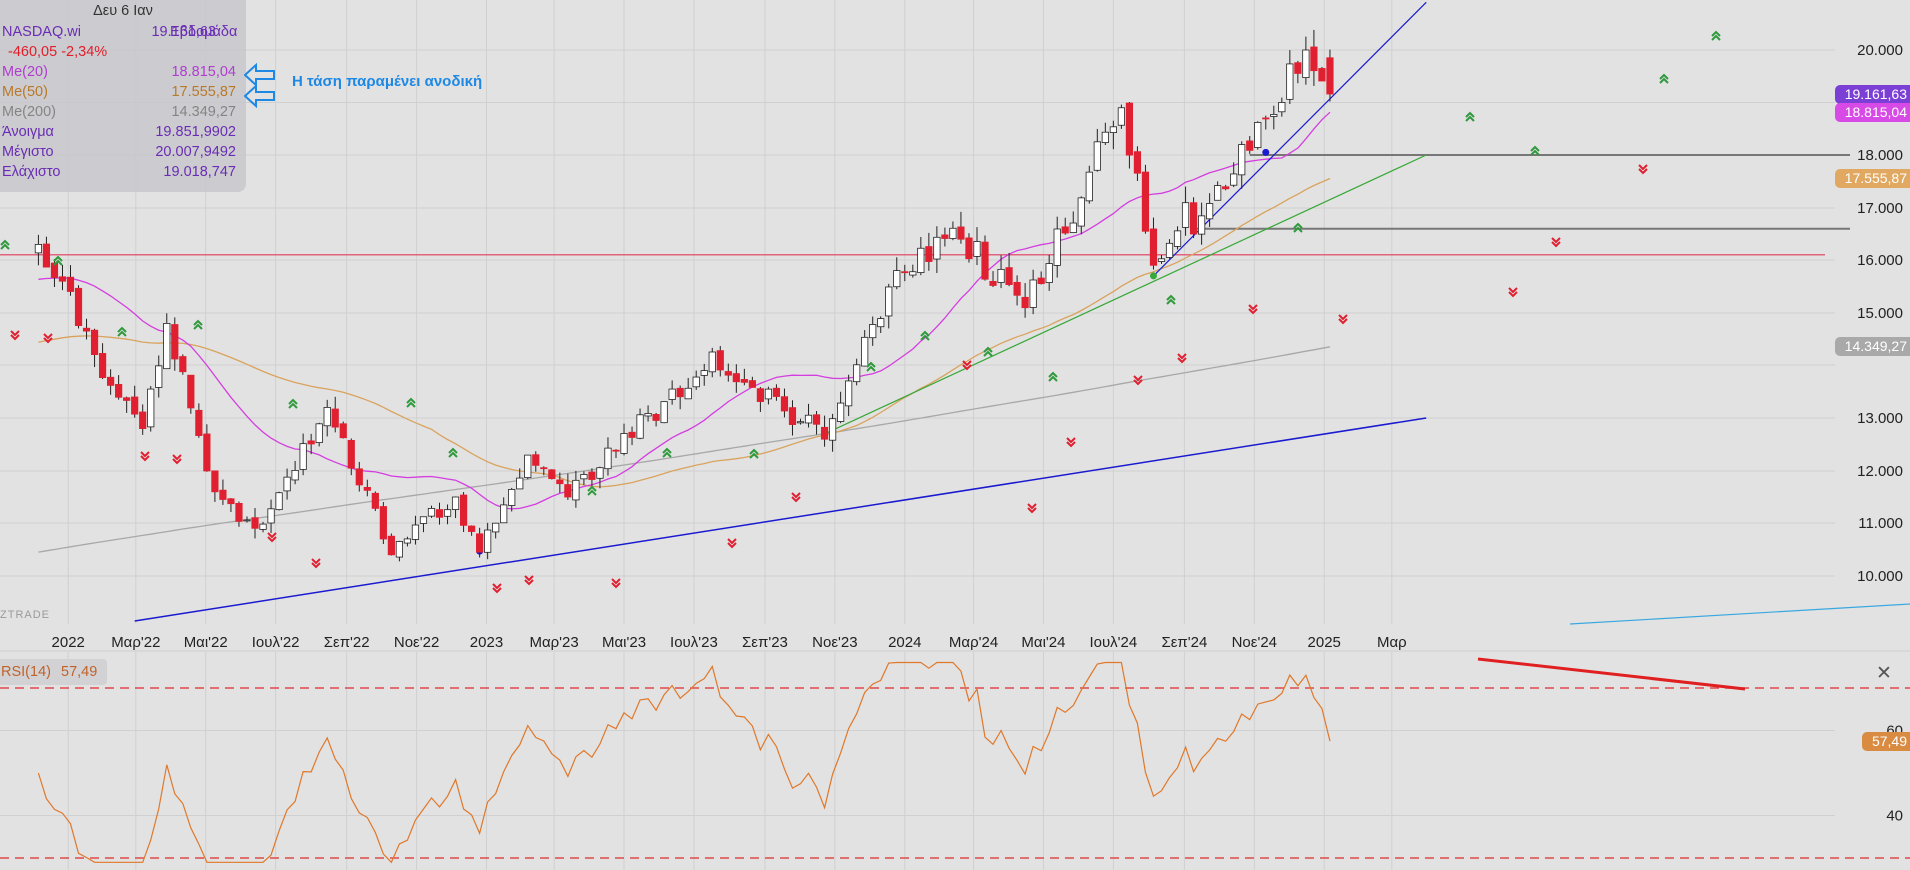  Describe the element at coordinates (1884, 673) in the screenshot. I see `close-icon: ✕` at that location.